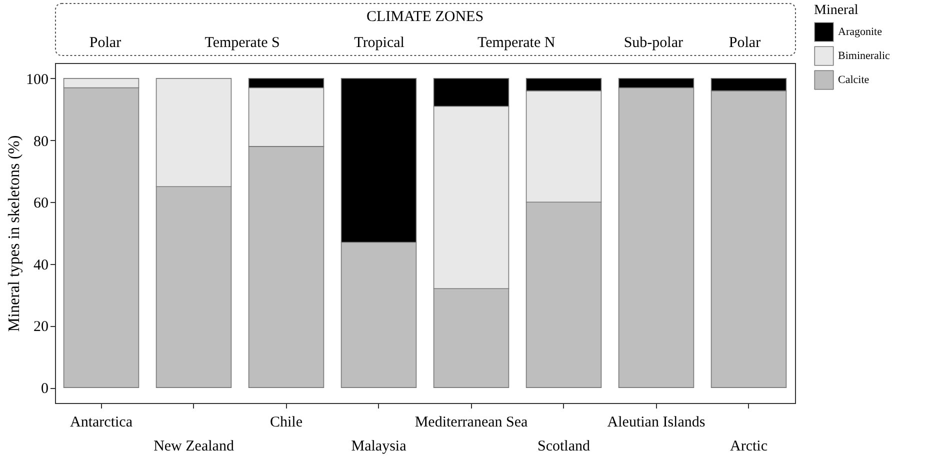  Describe the element at coordinates (854, 80) in the screenshot. I see `legend-label: Calcite` at that location.